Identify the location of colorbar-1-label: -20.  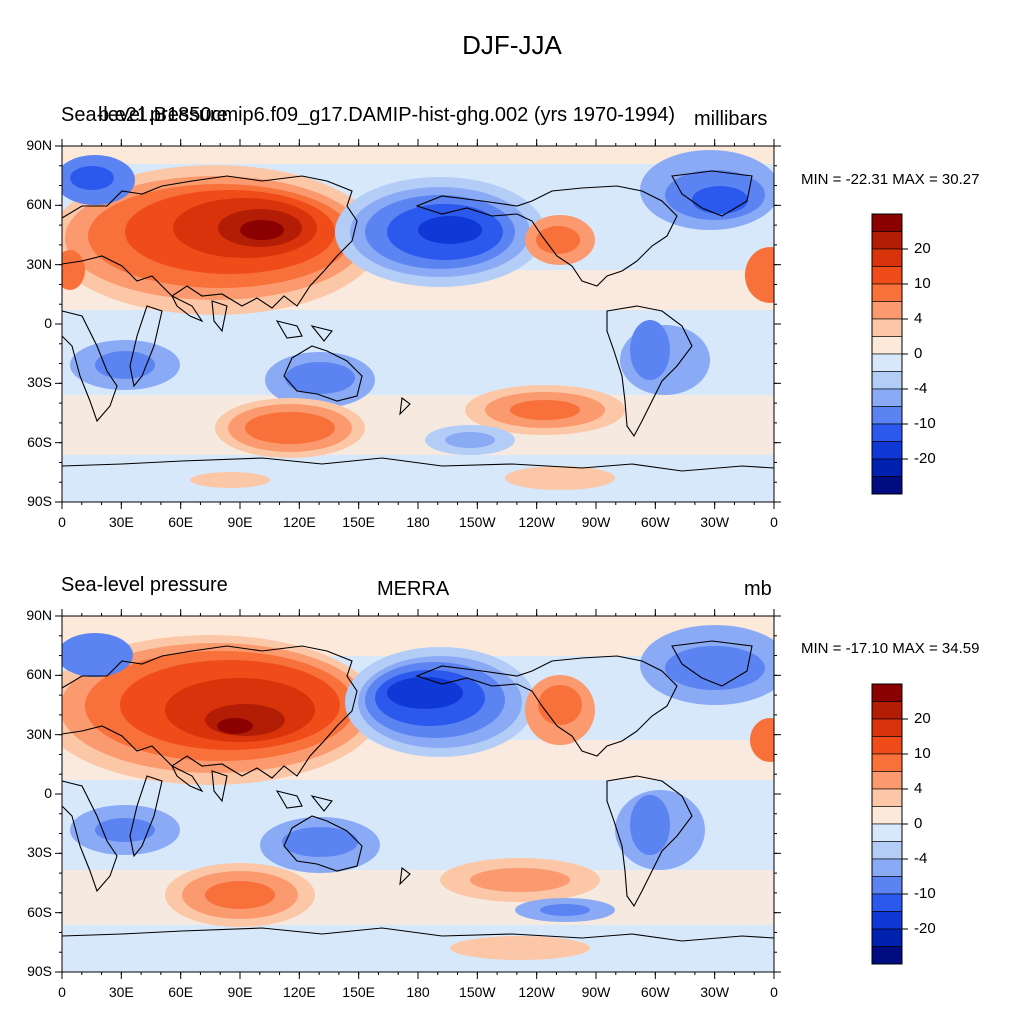
(925, 458).